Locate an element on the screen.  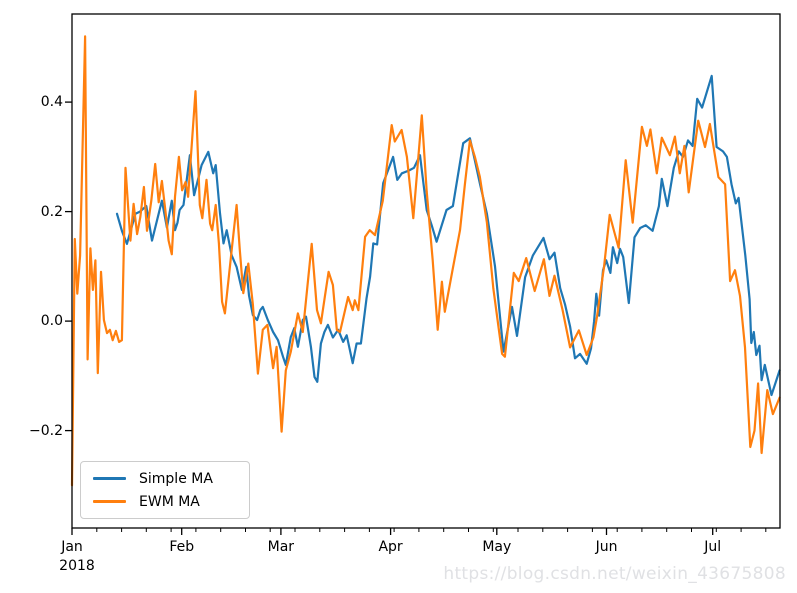
simple-ma-line-icon is located at coordinates (109, 478).